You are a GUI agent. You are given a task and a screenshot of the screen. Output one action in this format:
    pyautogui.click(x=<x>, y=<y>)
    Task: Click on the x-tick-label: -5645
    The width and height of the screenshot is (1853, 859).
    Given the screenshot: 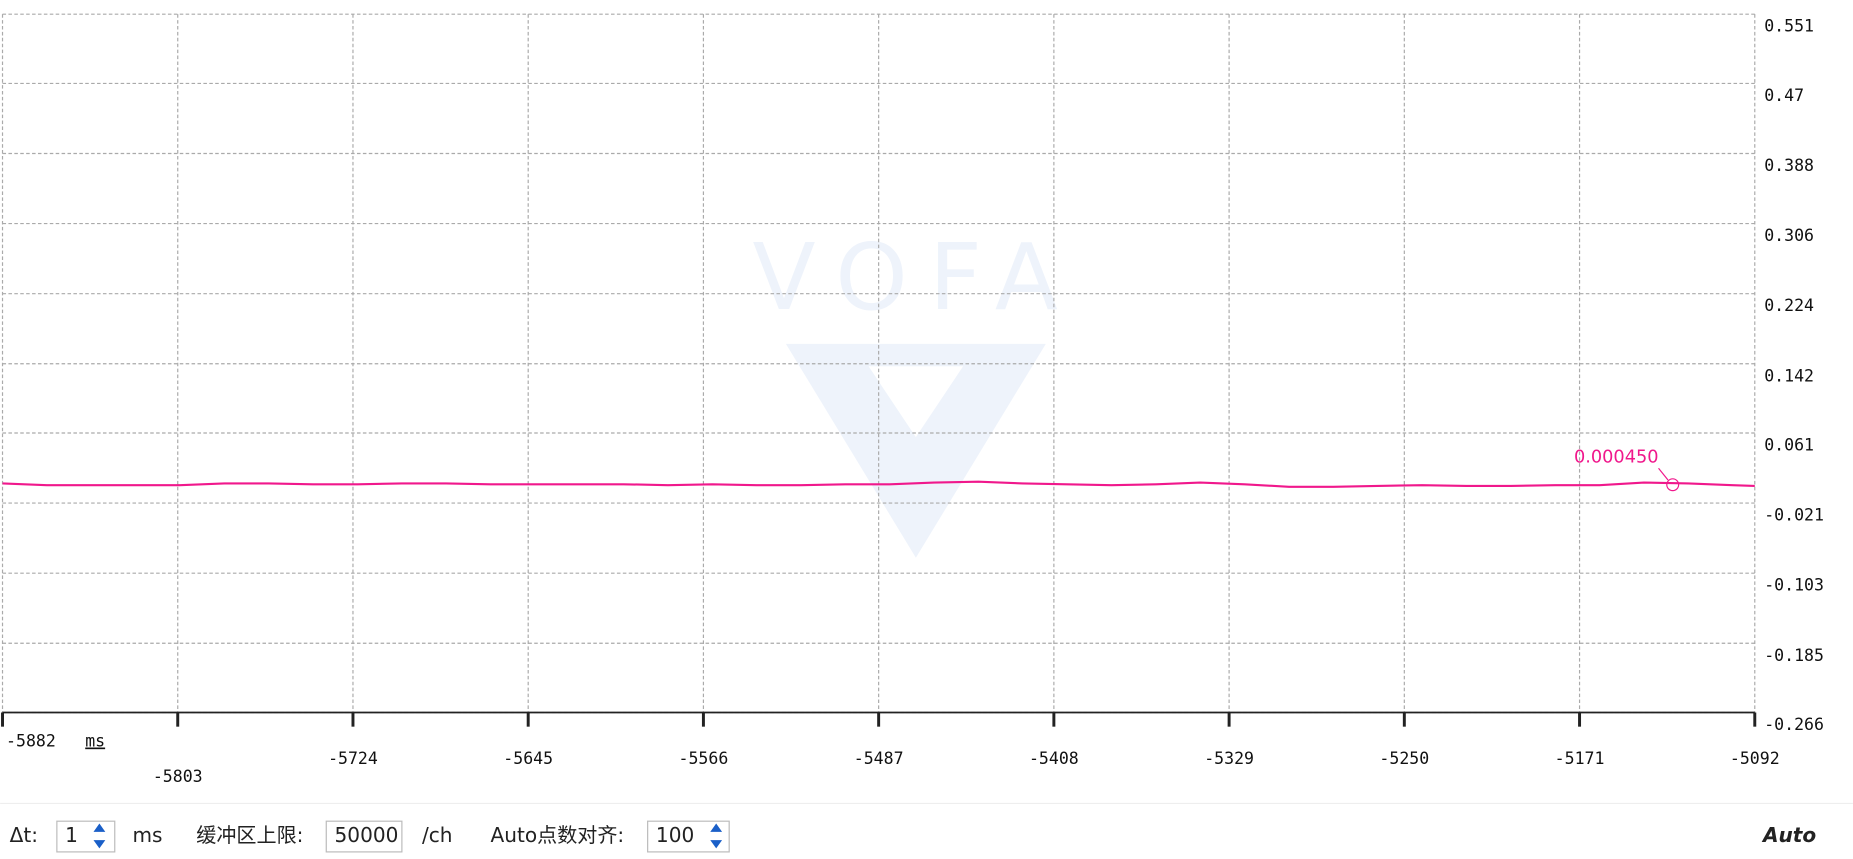 What is the action you would take?
    pyautogui.click(x=528, y=758)
    